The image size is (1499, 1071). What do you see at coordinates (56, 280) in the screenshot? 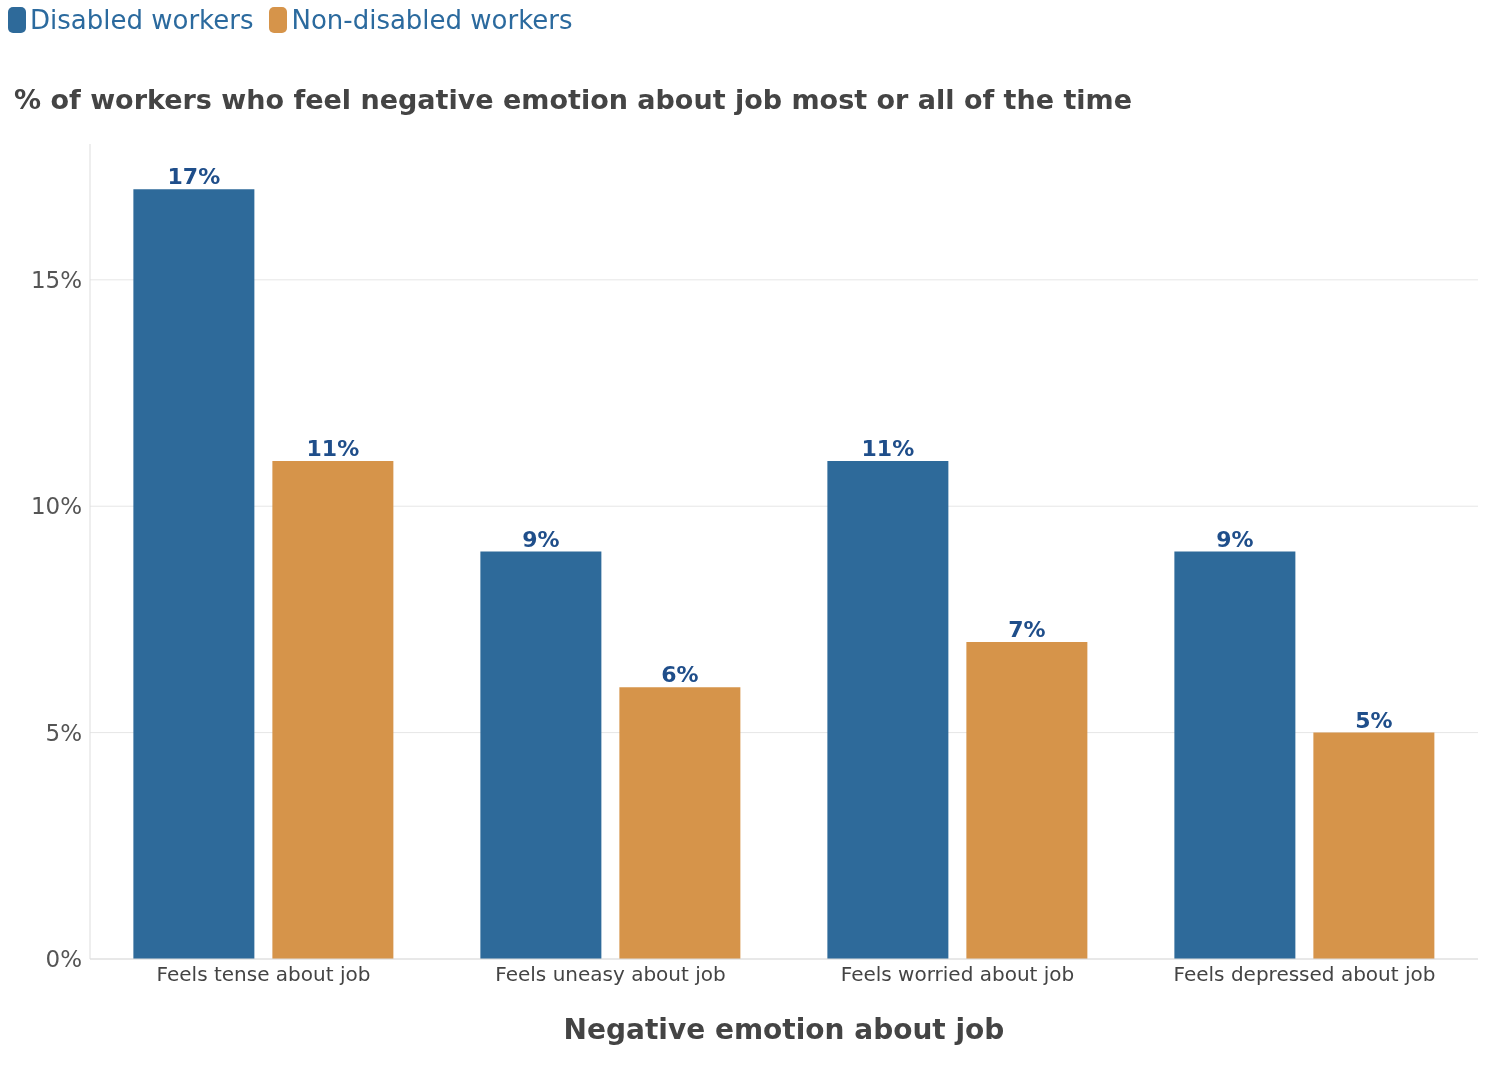
I see `y-tick-label: 15%` at bounding box center [56, 280].